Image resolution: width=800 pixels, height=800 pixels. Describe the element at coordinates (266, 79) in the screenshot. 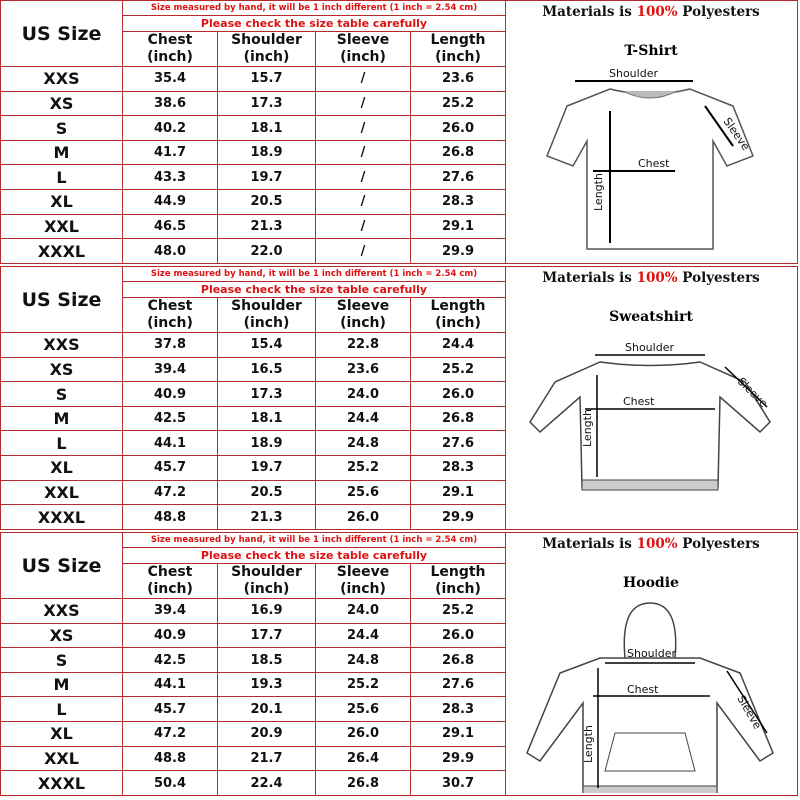

I see `measurement-cell: 15.7` at that location.